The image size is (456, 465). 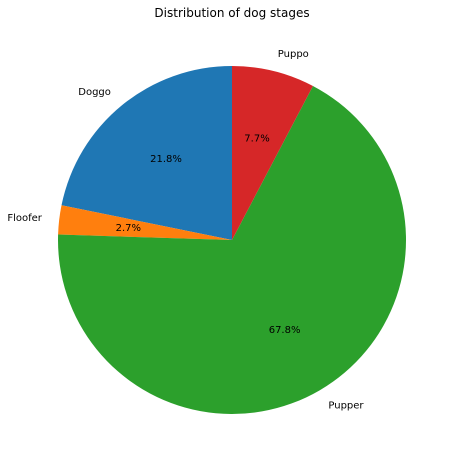 What do you see at coordinates (147, 153) in the screenshot?
I see `pie-slice-doggo` at bounding box center [147, 153].